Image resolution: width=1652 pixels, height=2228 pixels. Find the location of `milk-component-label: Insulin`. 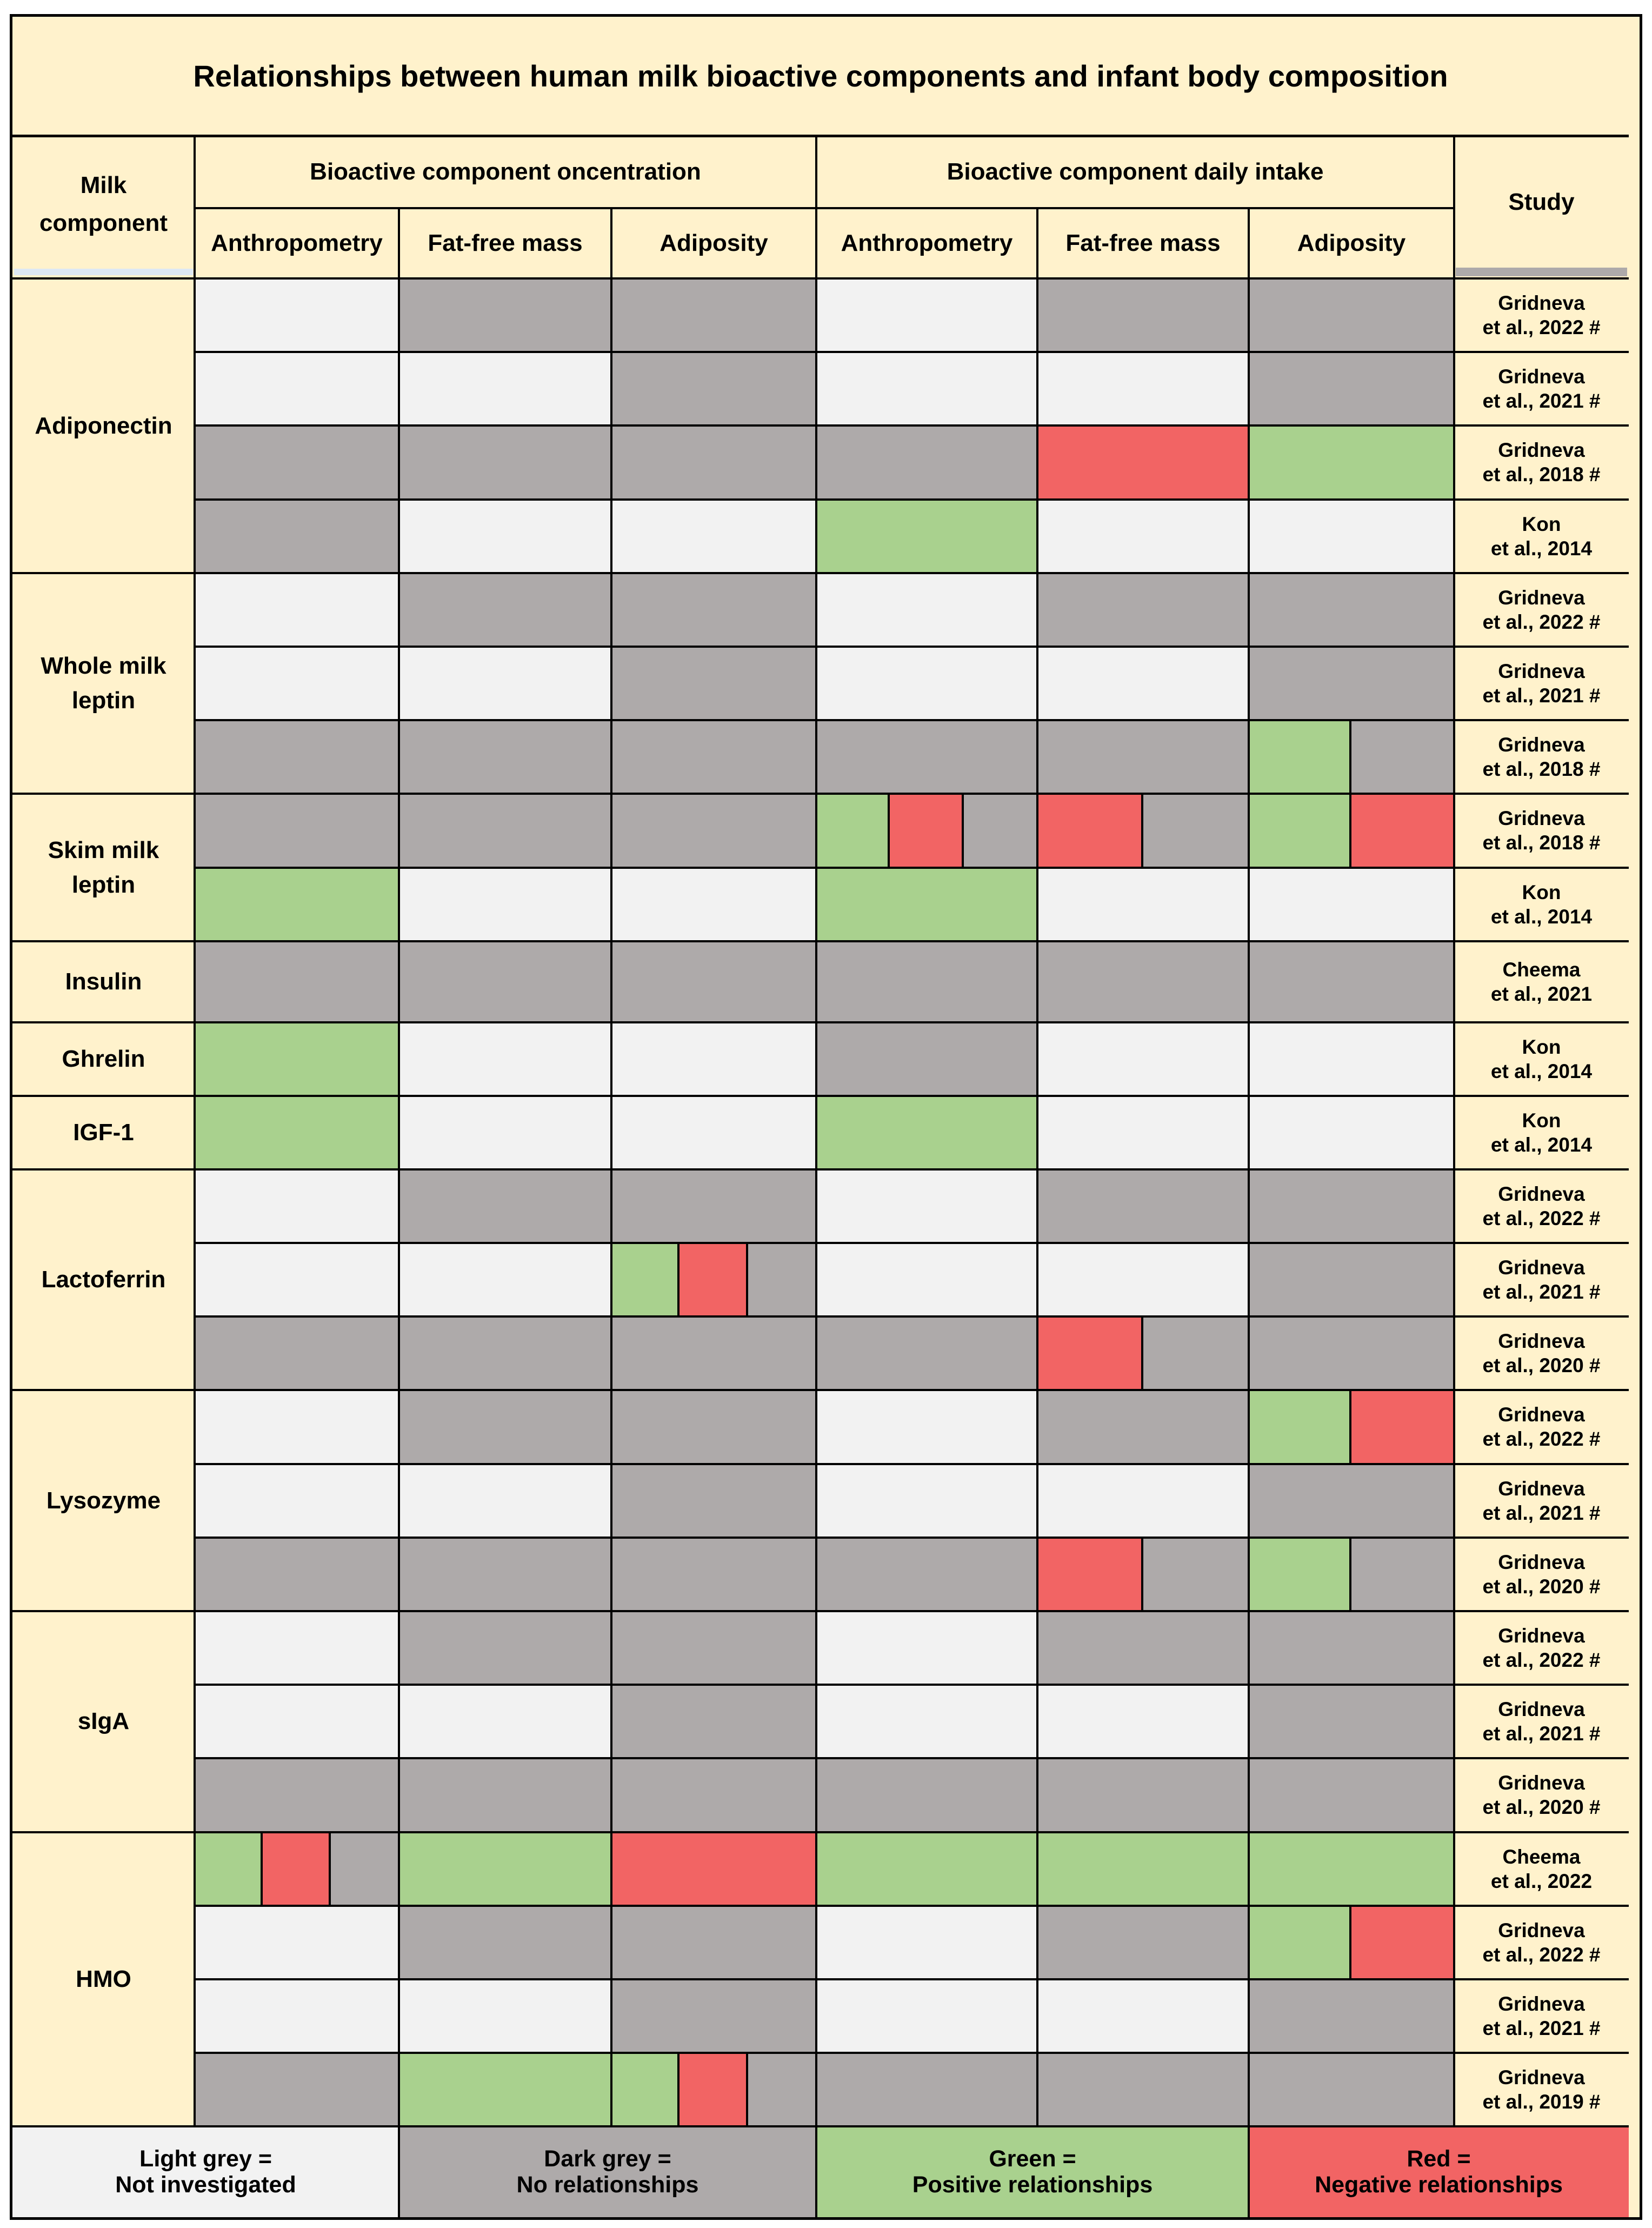

milk-component-label: Insulin is located at coordinates (103, 981).